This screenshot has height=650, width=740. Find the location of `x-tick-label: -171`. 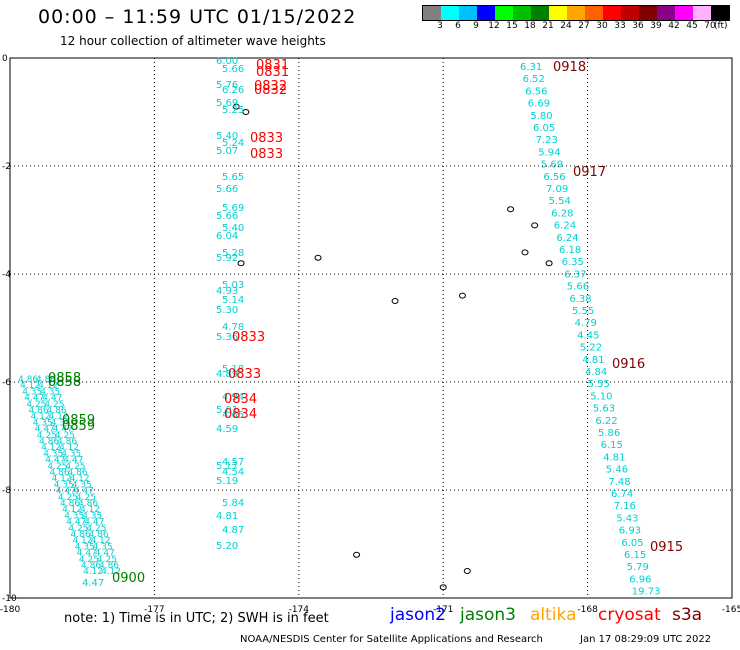

x-tick-label: -171 is located at coordinates (443, 610).